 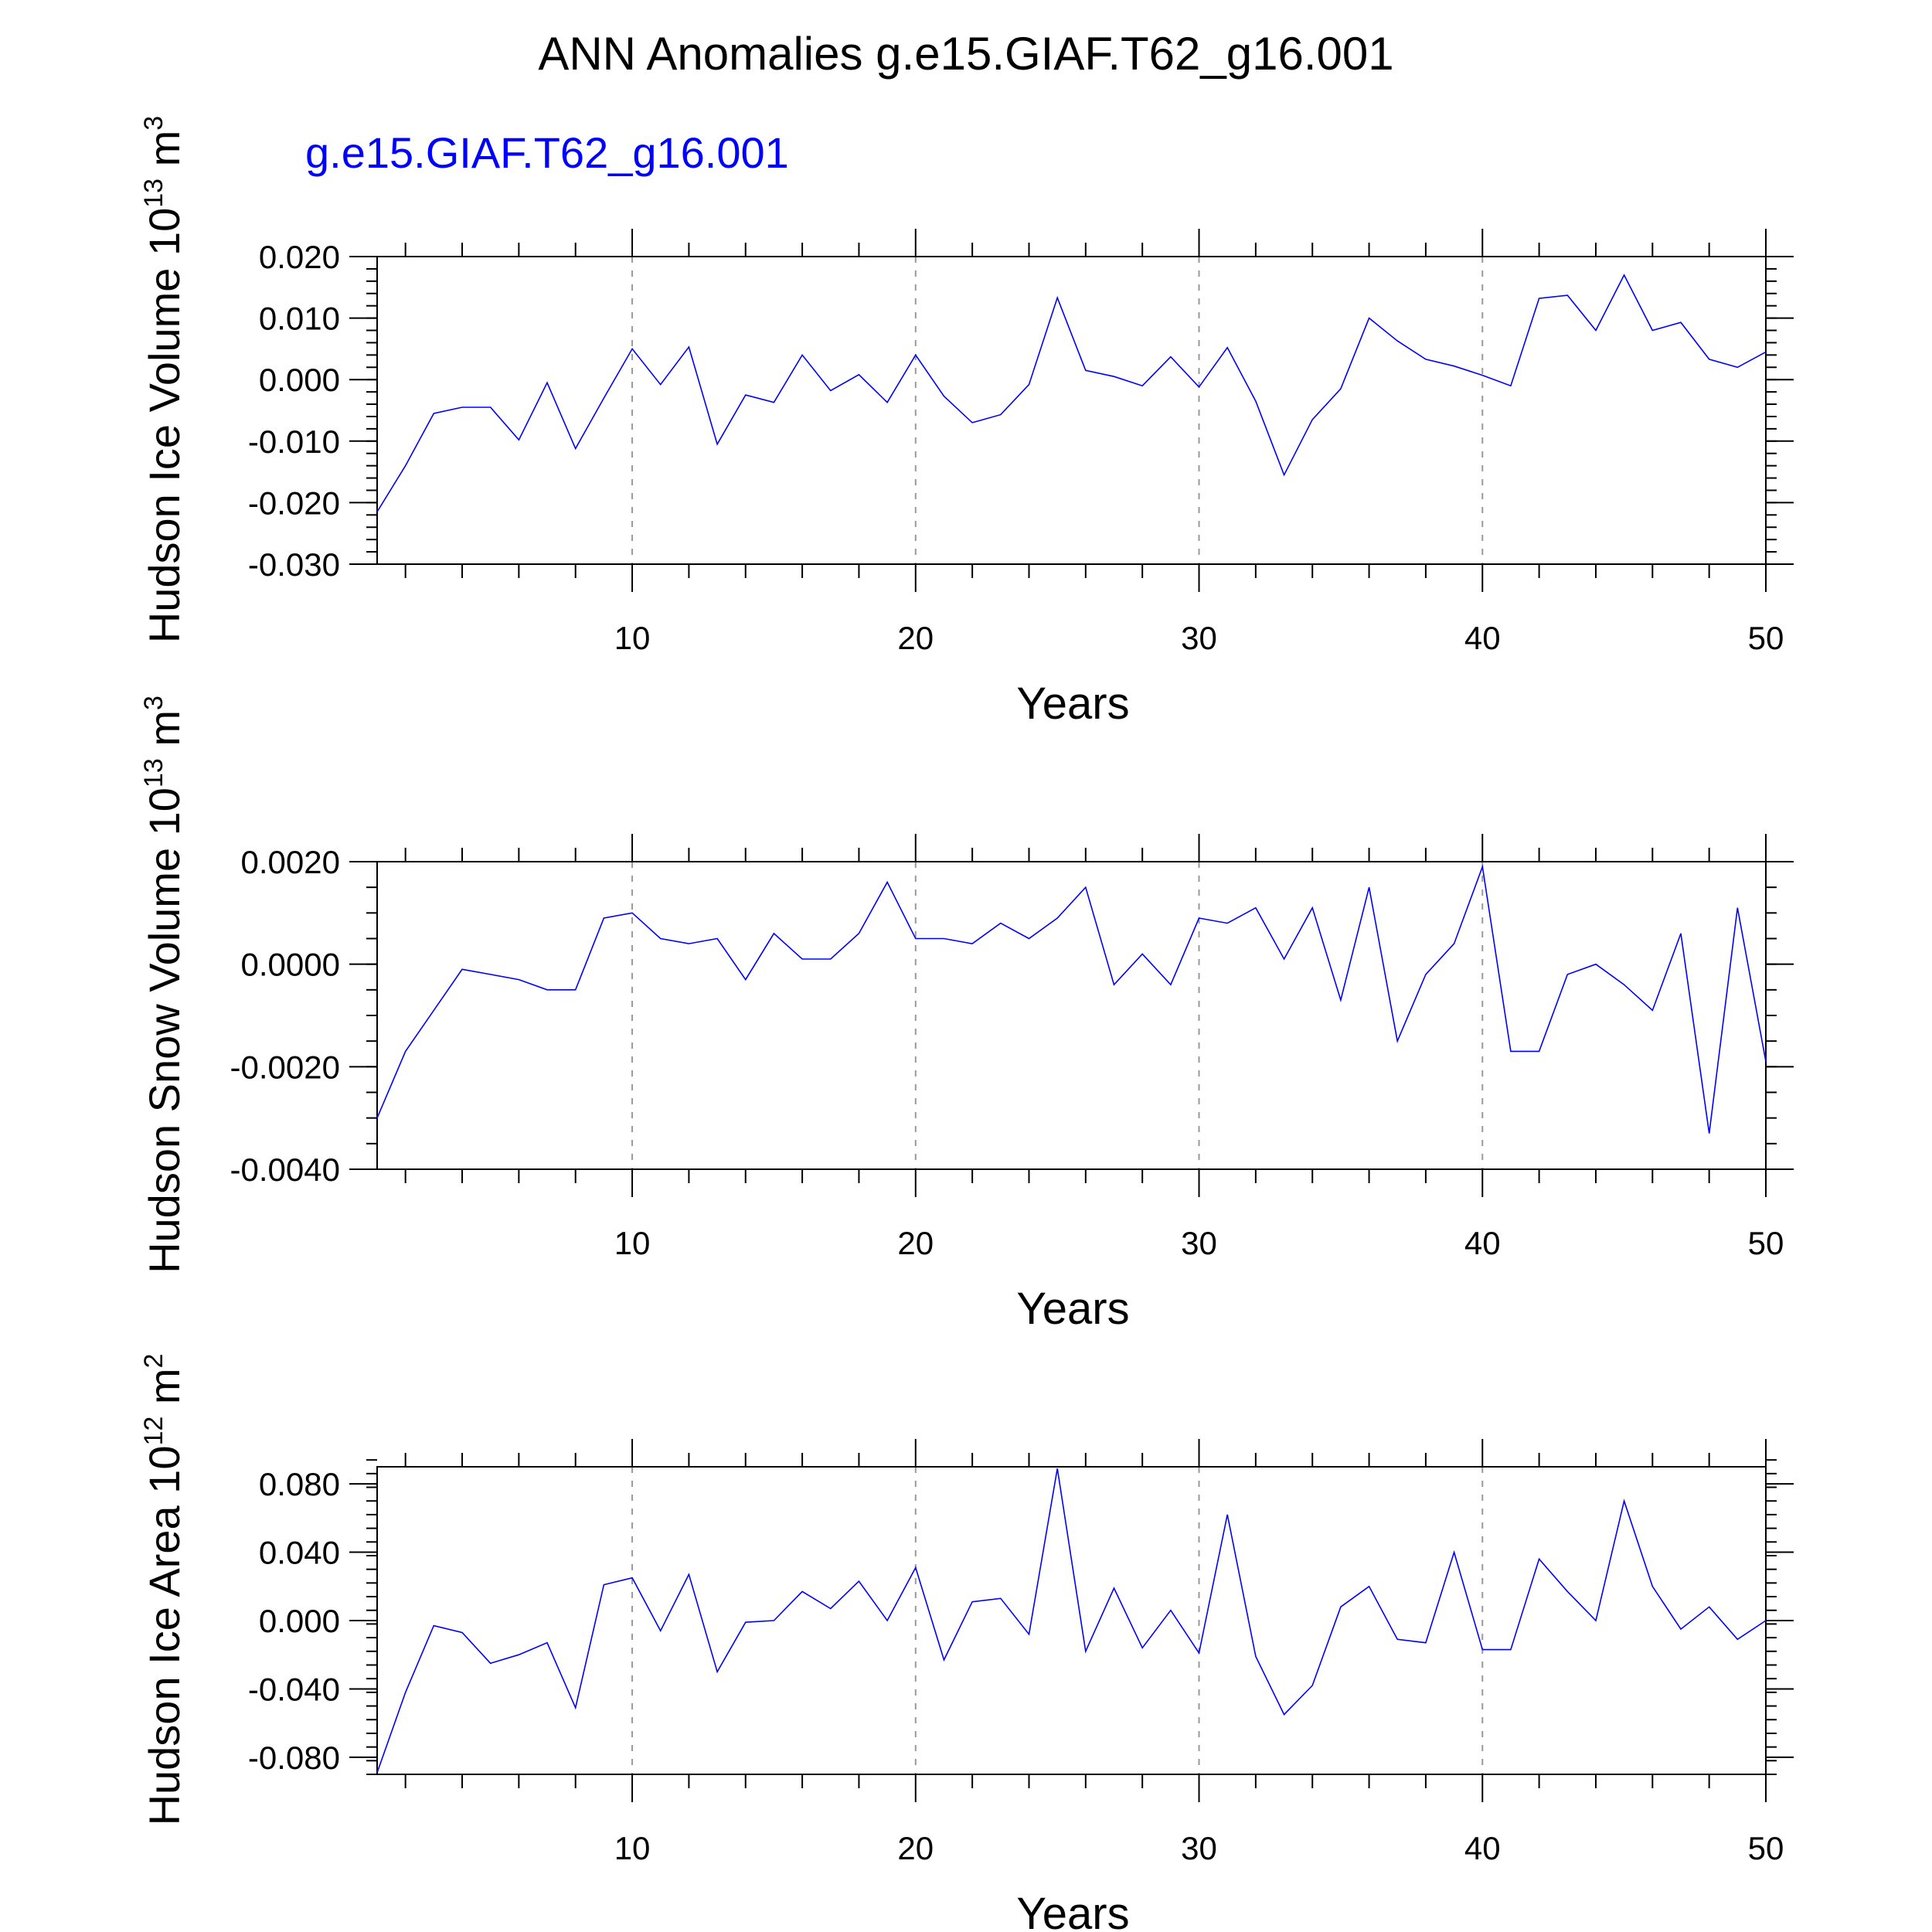 What do you see at coordinates (300, 1484) in the screenshot?
I see `y-tick-label: 0.080` at bounding box center [300, 1484].